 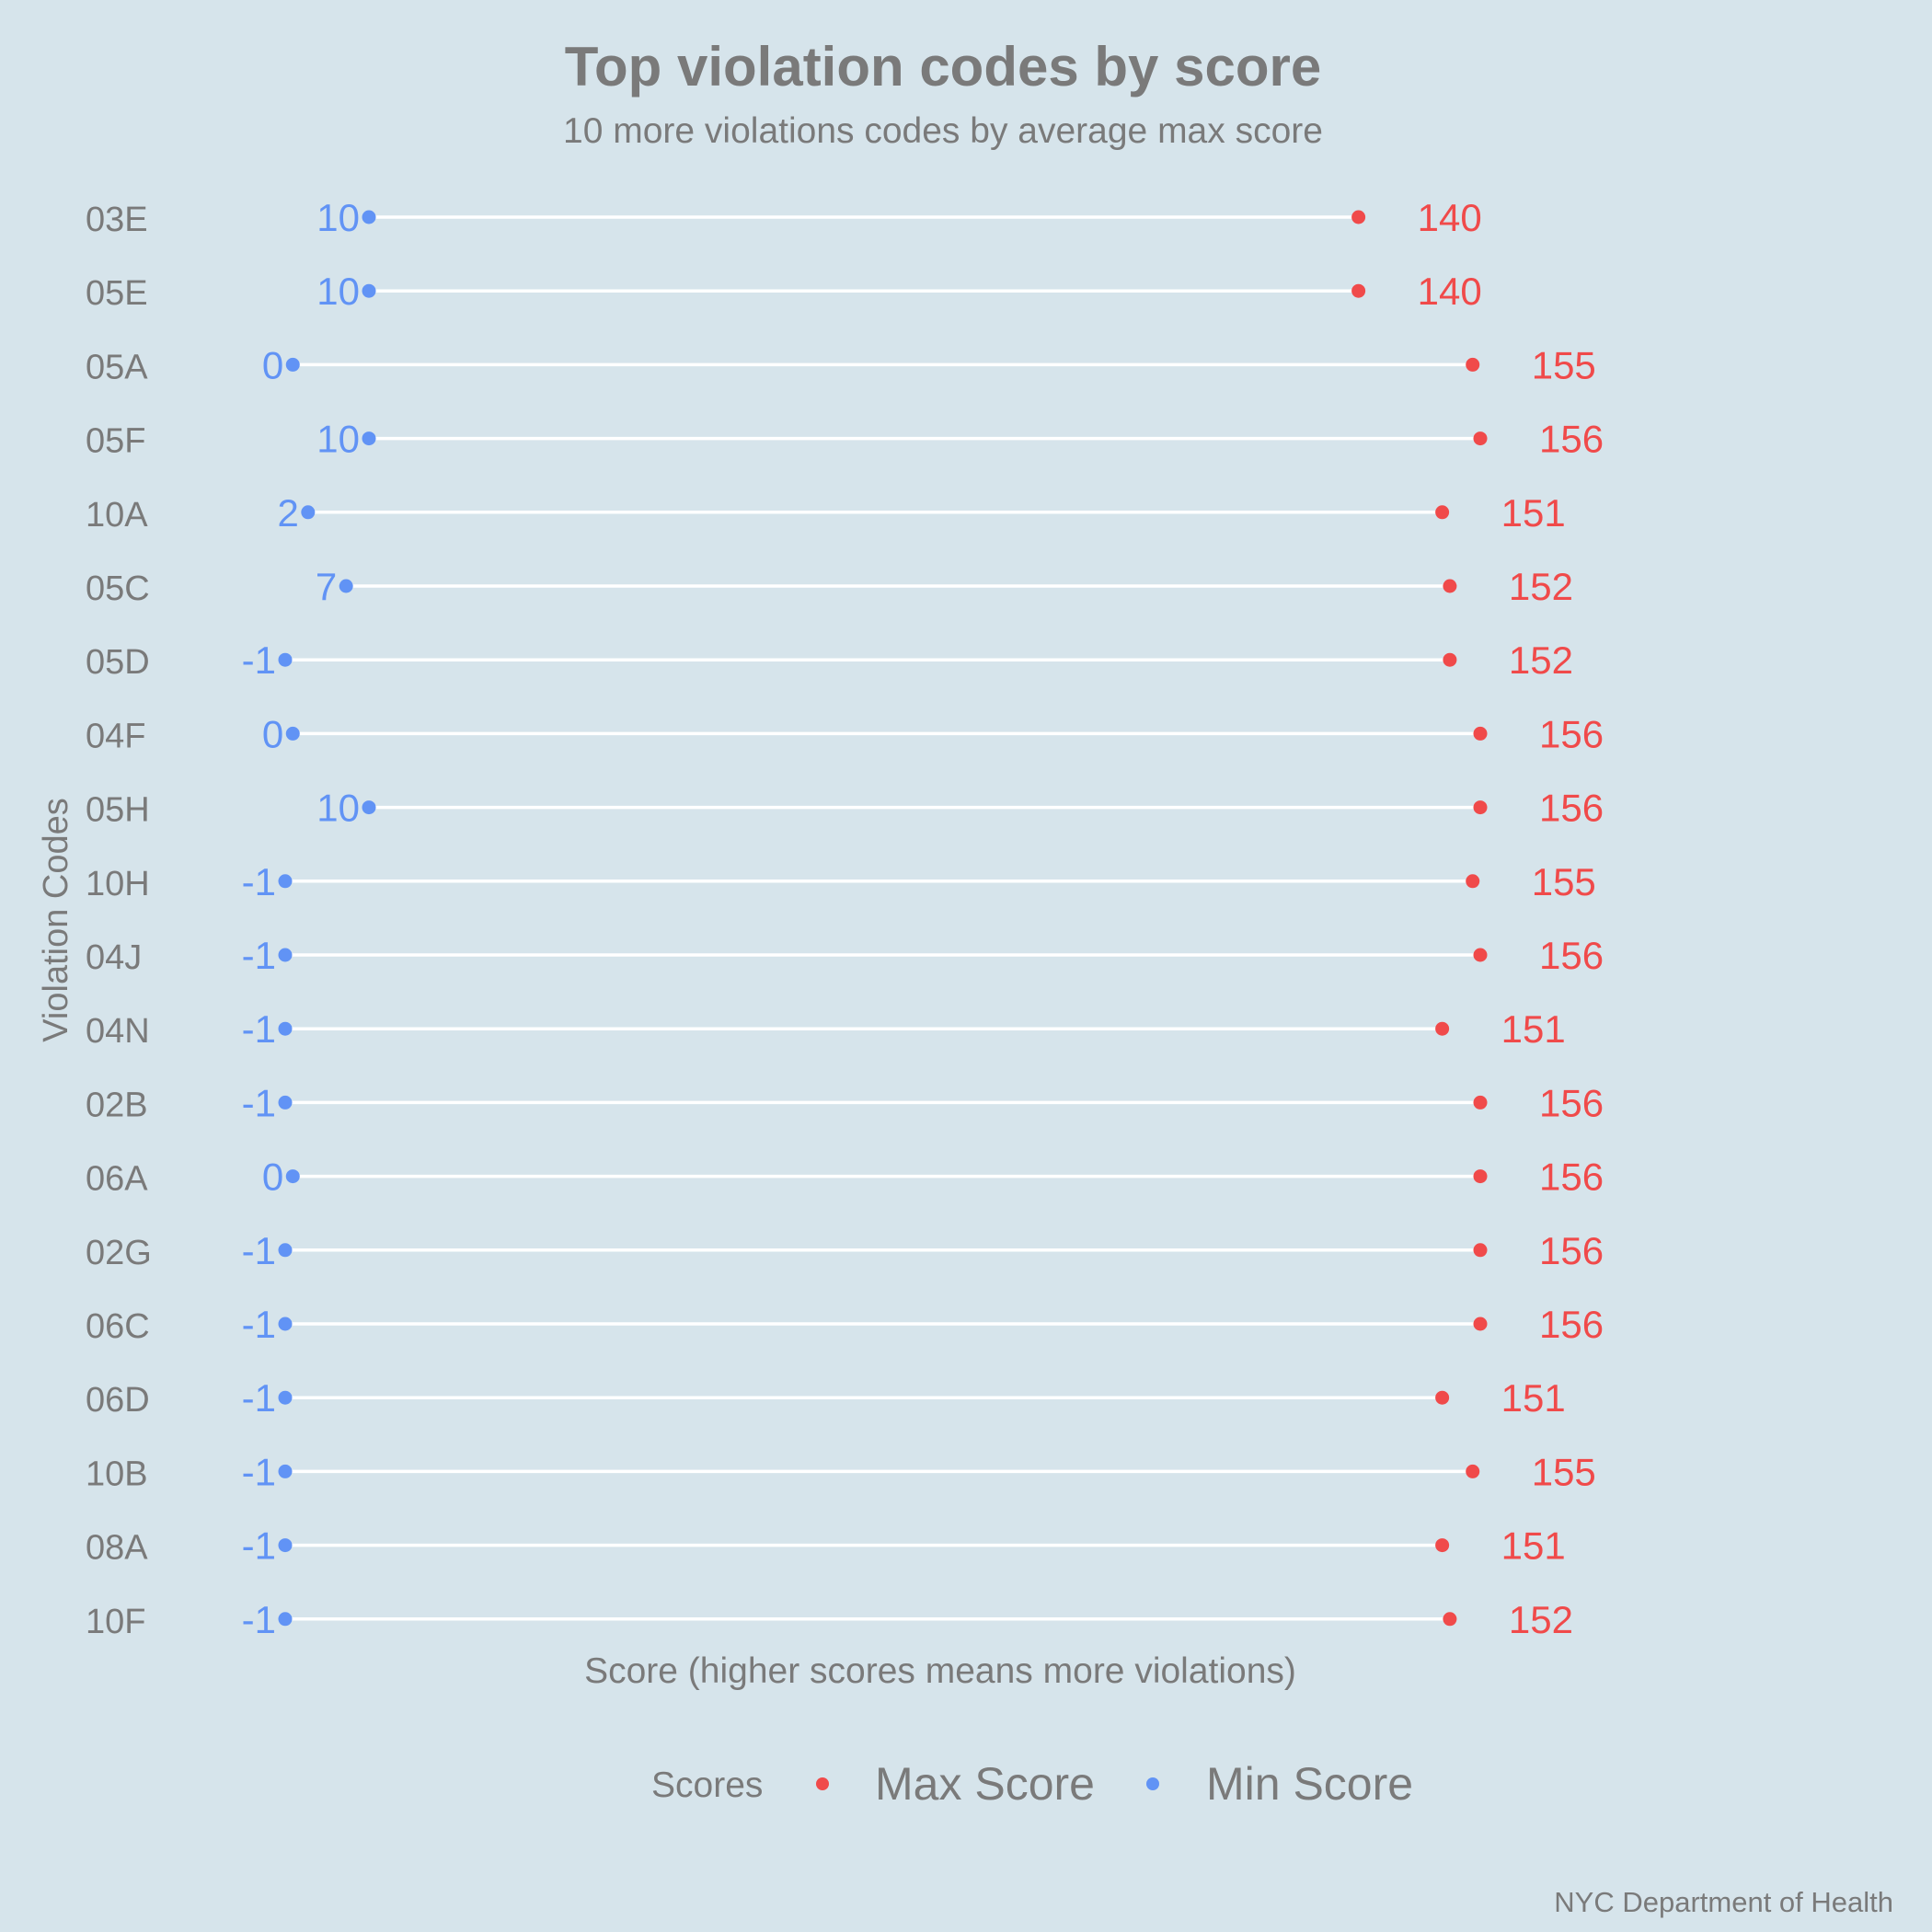 I want to click on y-tick-label: 10A, so click(x=117, y=515).